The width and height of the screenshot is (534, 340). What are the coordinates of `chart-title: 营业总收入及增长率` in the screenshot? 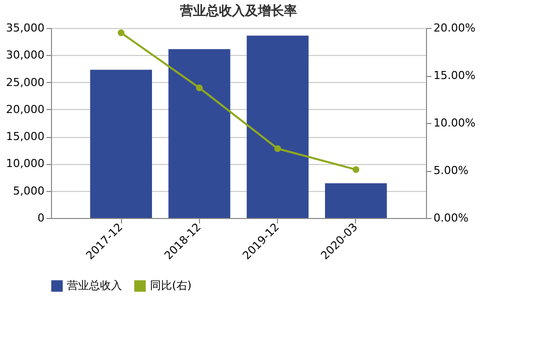 It's located at (238, 11).